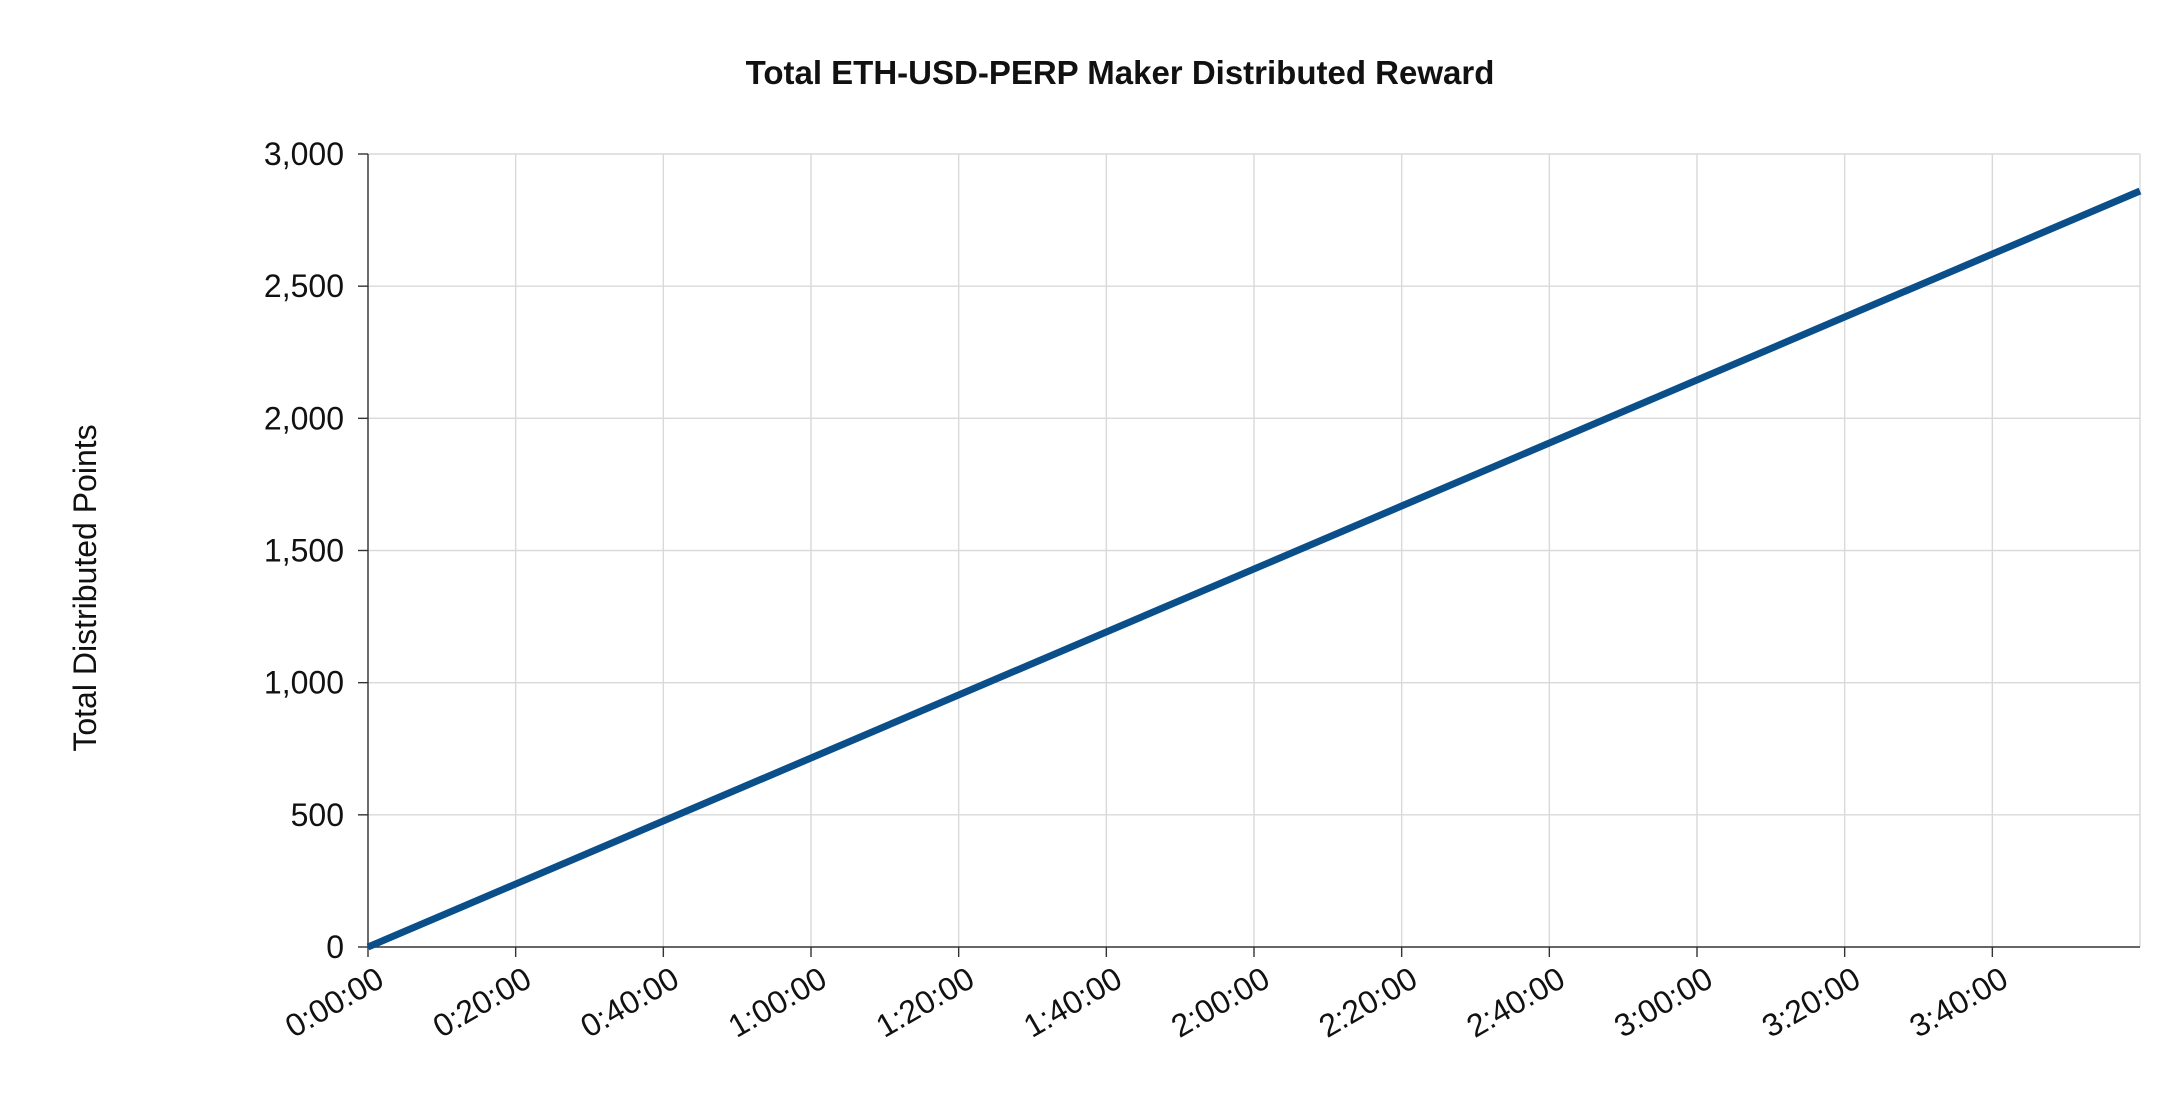 This screenshot has width=2174, height=1093. I want to click on x-tick-label: 3:00:00, so click(1663, 1002).